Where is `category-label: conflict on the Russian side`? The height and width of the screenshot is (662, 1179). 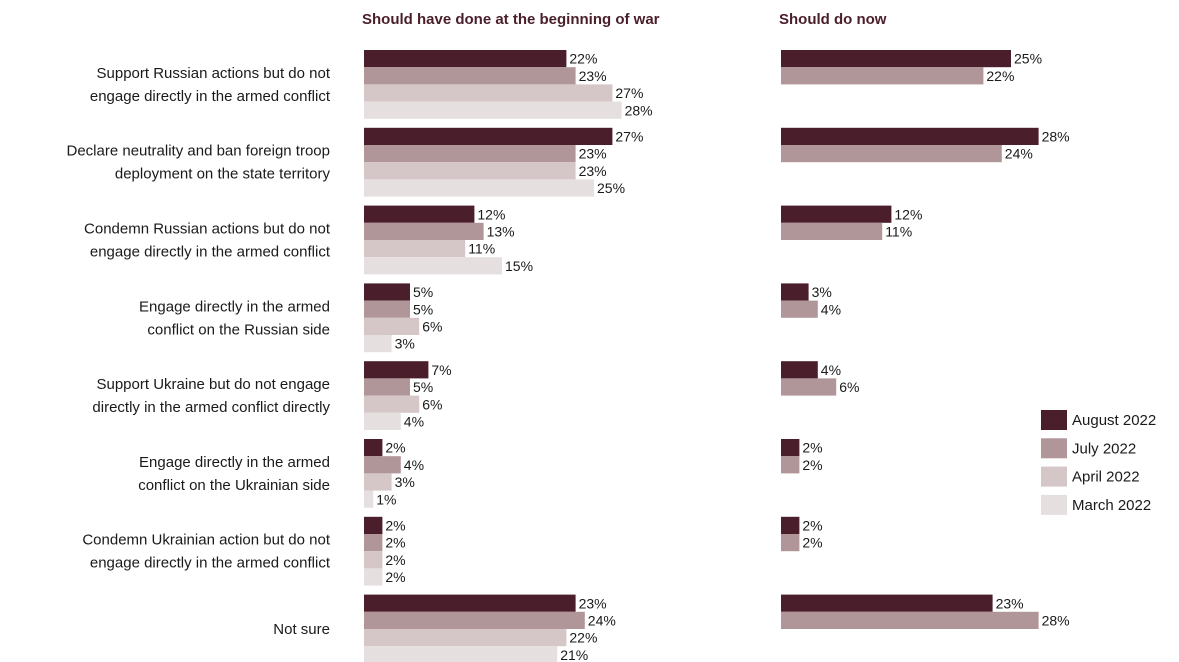 category-label: conflict on the Russian side is located at coordinates (238, 329).